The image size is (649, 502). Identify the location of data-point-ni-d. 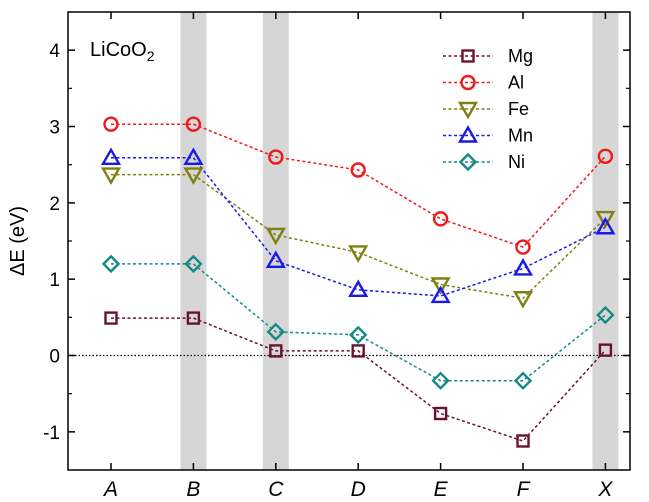
(358, 335).